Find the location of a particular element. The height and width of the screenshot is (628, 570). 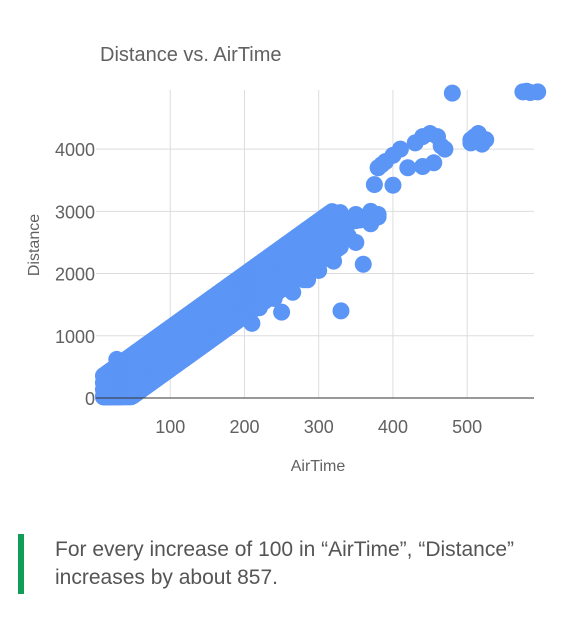

y-tick-label: 3000 is located at coordinates (75, 212).